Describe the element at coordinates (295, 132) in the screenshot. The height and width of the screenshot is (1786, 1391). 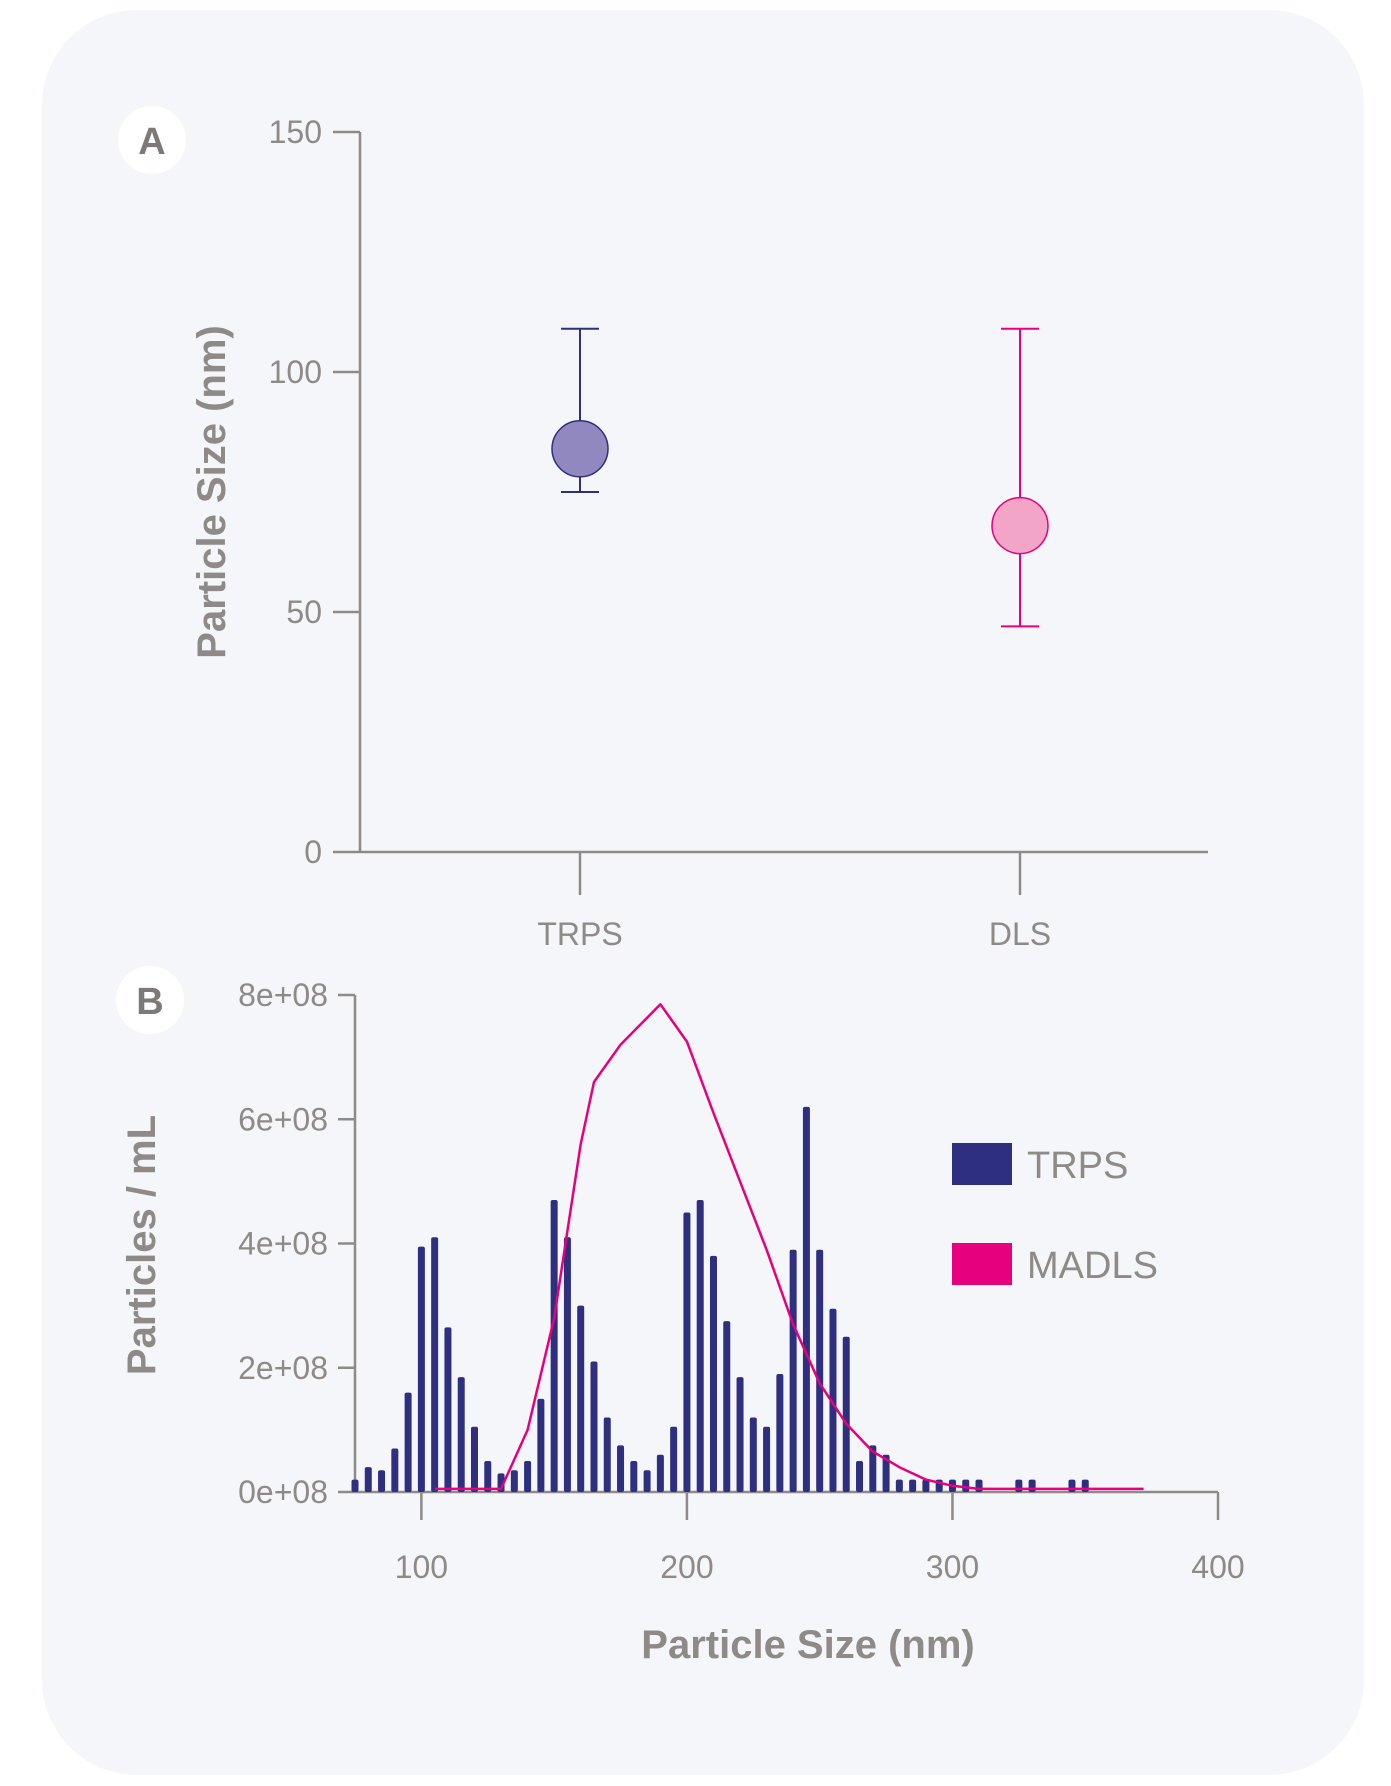
I see `a-y-tick-label: 150` at that location.